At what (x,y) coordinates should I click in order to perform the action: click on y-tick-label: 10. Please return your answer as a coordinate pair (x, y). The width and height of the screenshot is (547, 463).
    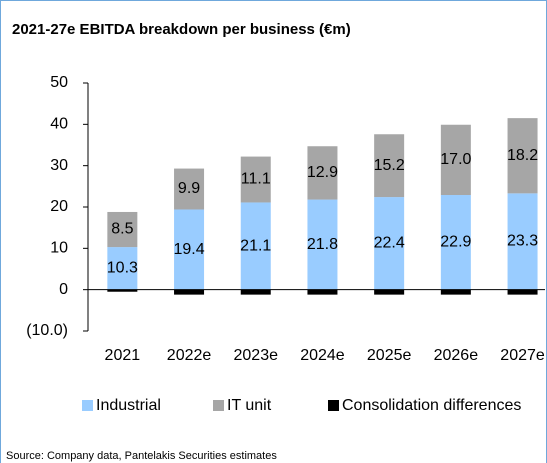
    Looking at the image, I should click on (59, 248).